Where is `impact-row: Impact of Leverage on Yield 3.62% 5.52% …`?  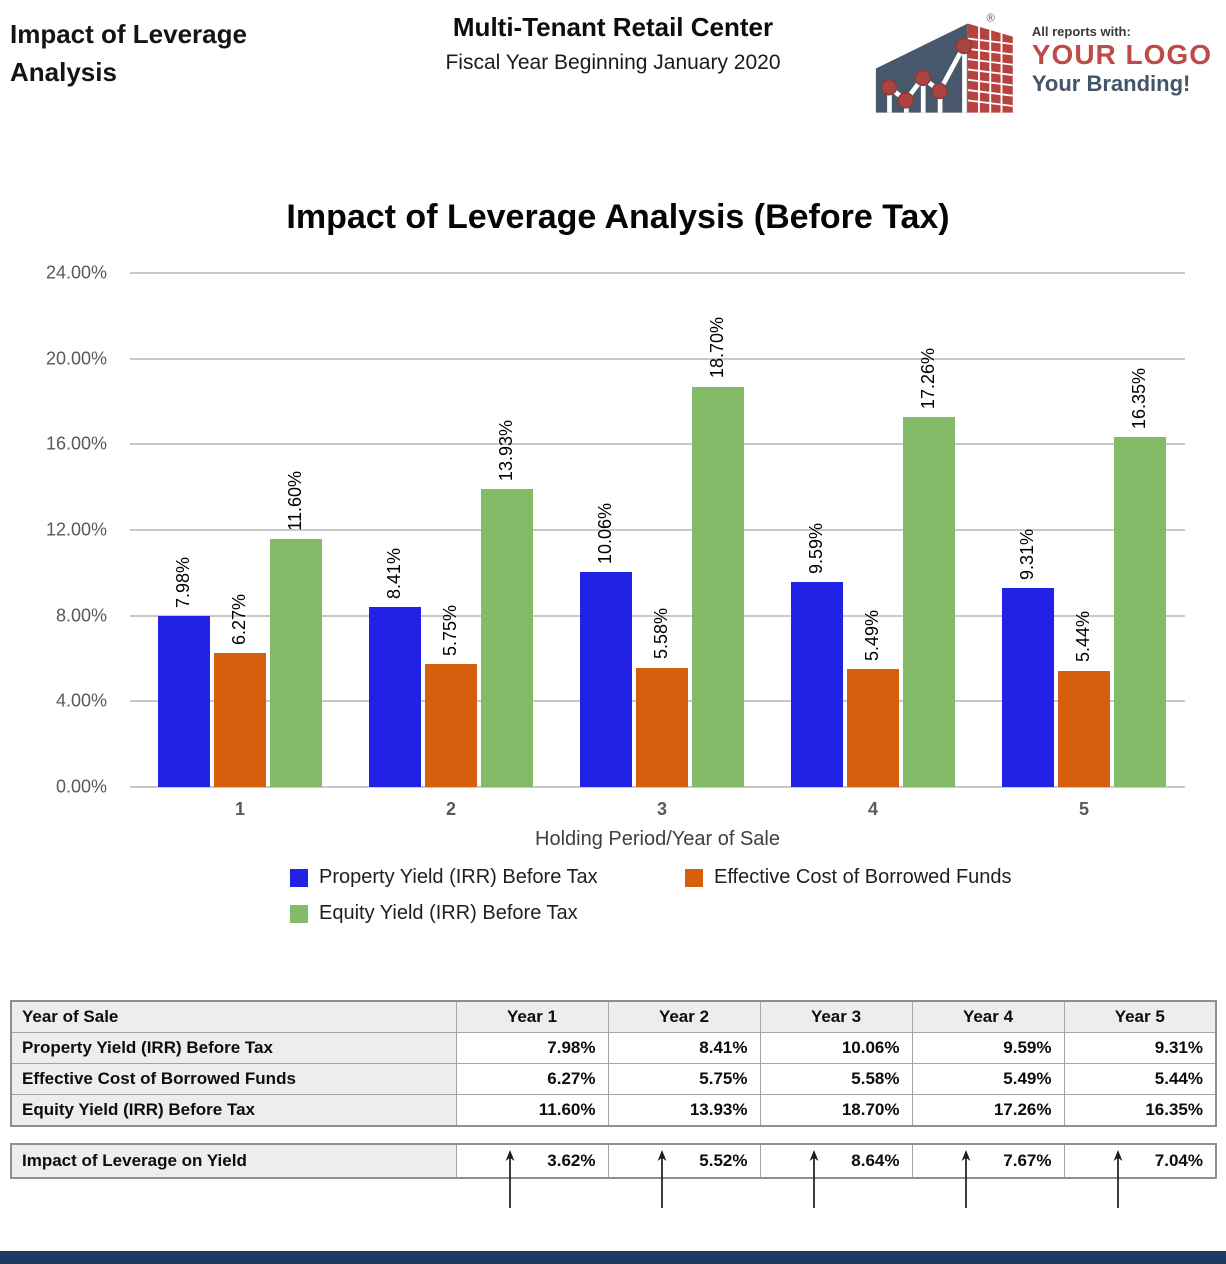 impact-row: Impact of Leverage on Yield 3.62% 5.52% … is located at coordinates (613, 1175).